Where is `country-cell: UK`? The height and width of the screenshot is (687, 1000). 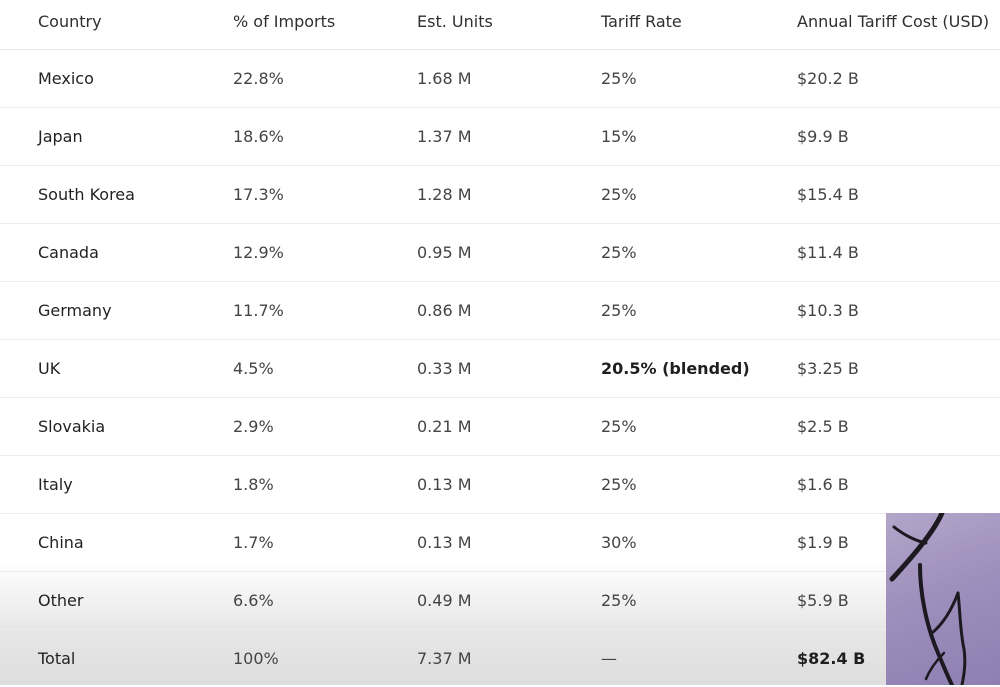
country-cell: UK is located at coordinates (49, 368).